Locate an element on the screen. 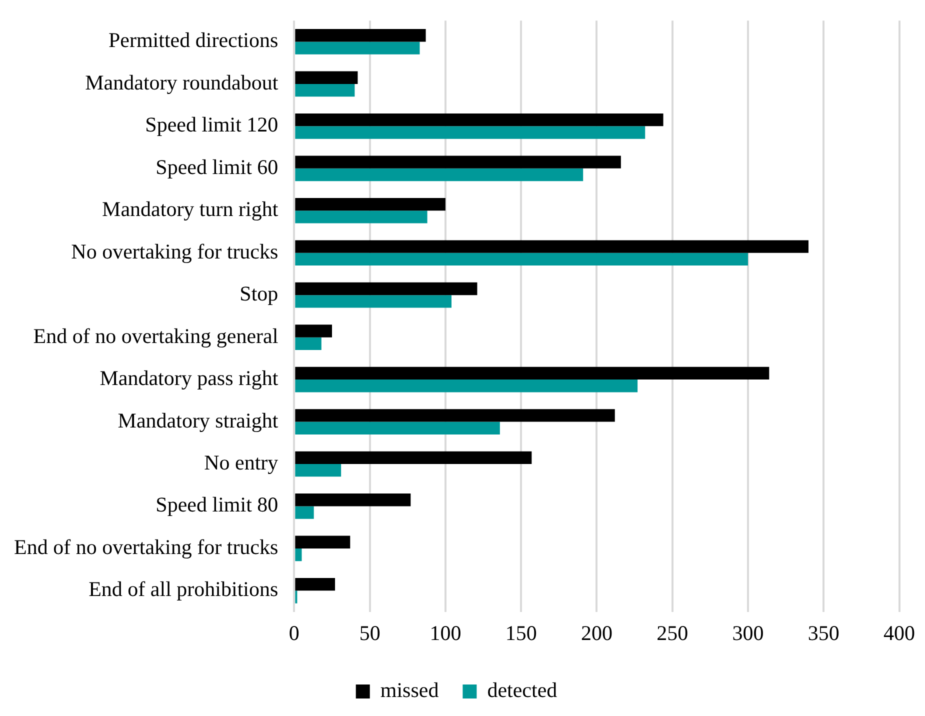 The image size is (925, 716). x-tick-label: 0 is located at coordinates (294, 632).